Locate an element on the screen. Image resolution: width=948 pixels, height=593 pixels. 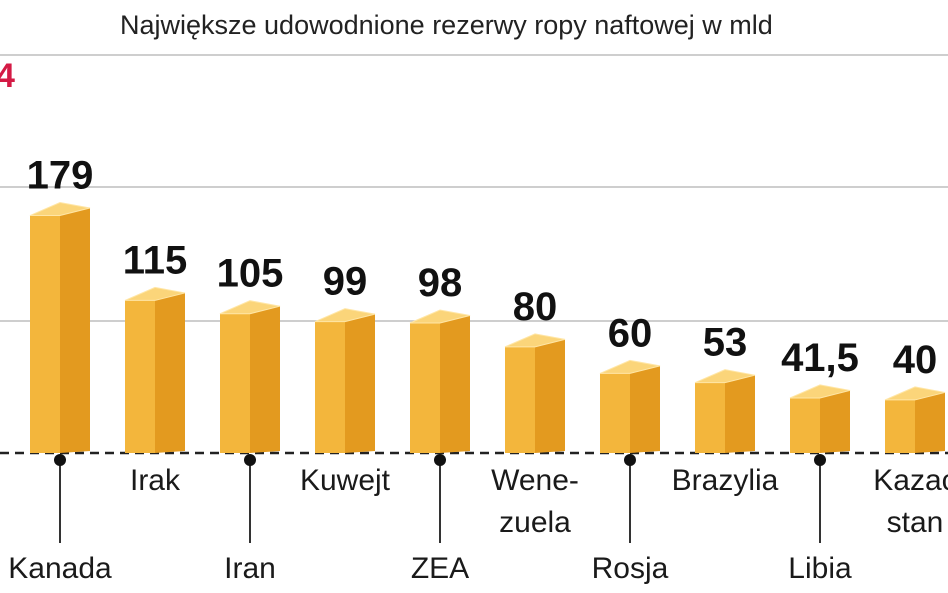
category-label-line: Kazac is located at coordinates (910, 480).